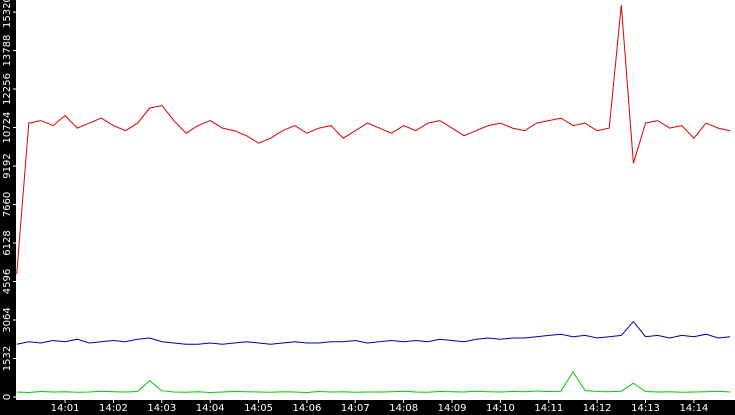 This screenshot has height=415, width=735. Describe the element at coordinates (210, 408) in the screenshot. I see `x-tick-label: 14:04` at that location.